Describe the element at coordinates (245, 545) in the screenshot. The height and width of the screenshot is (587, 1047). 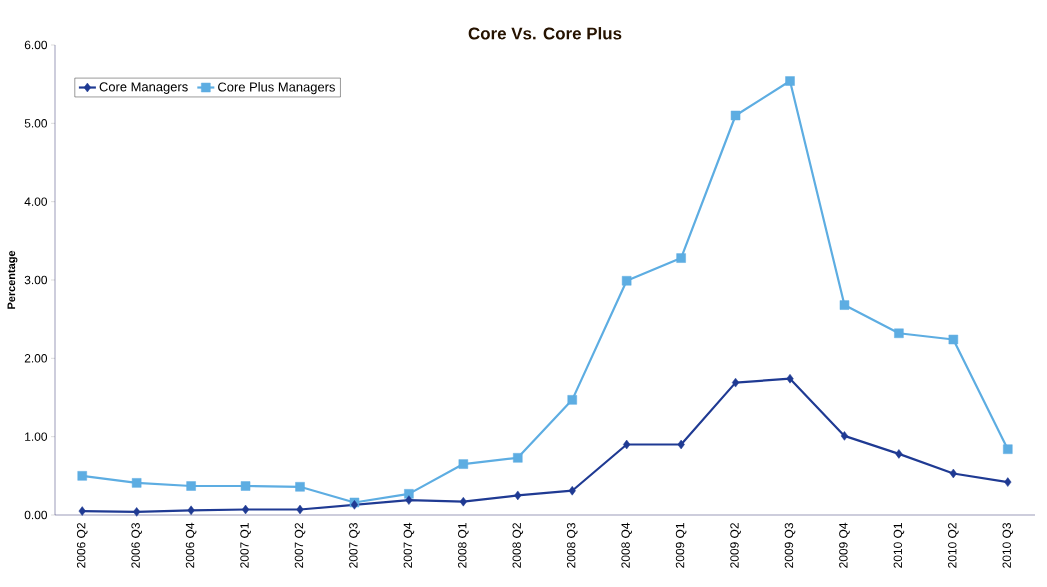
I see `x-tick-label: 2007 Q1` at that location.